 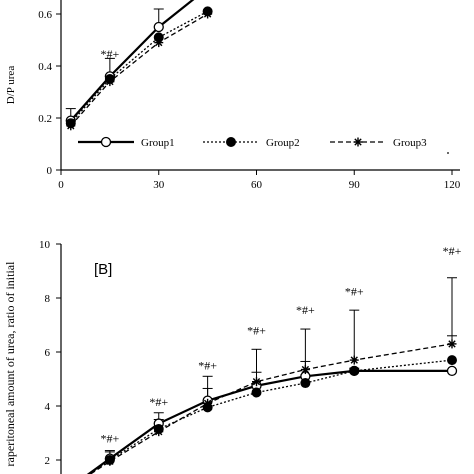 I want to click on y-tick-label-a: 0.2, so click(x=45, y=119).